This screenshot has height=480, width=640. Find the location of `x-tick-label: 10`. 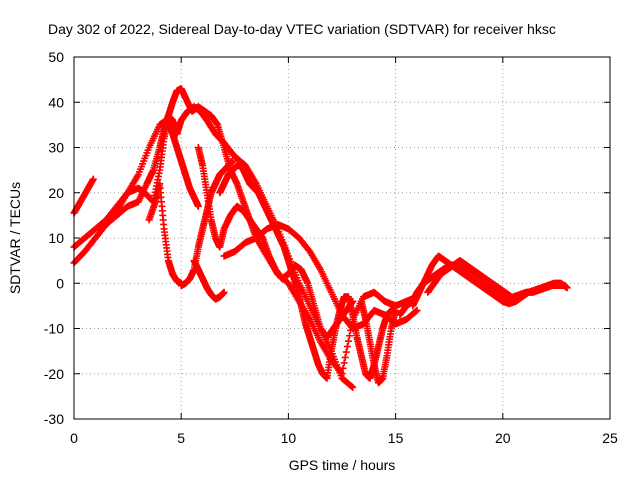

x-tick-label: 10 is located at coordinates (289, 438).